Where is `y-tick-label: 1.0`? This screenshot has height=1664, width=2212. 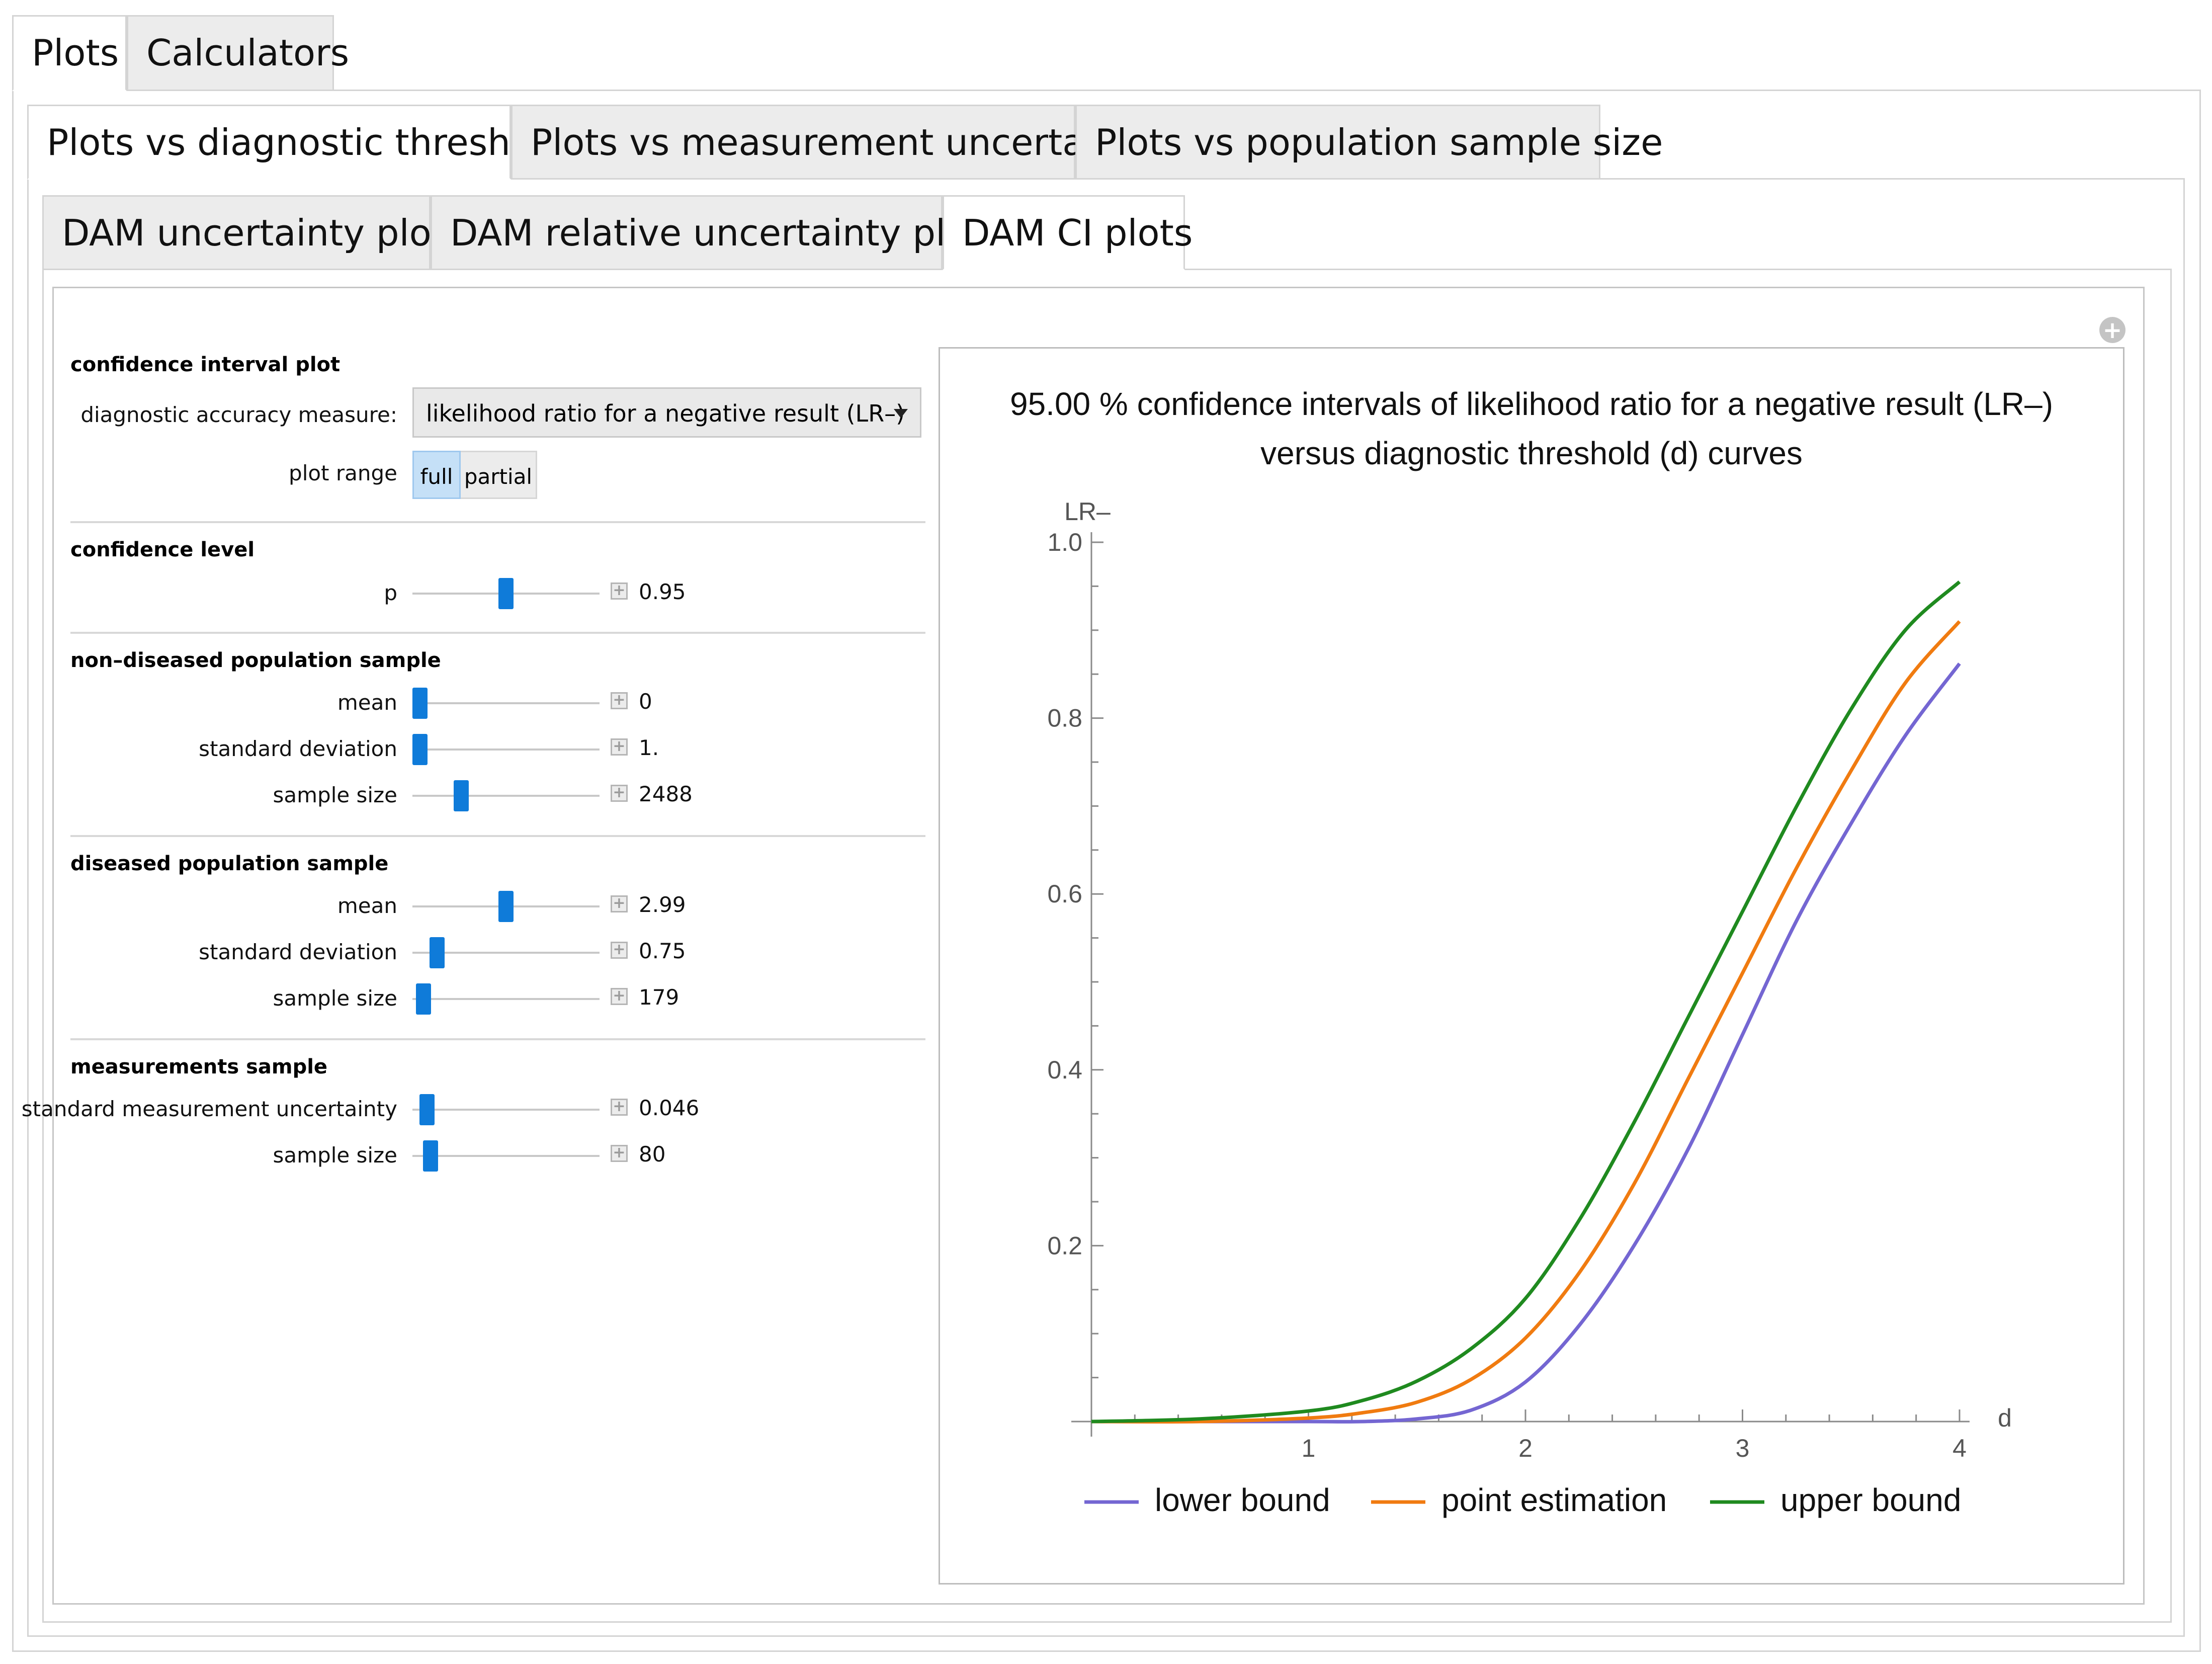 y-tick-label: 1.0 is located at coordinates (1064, 542).